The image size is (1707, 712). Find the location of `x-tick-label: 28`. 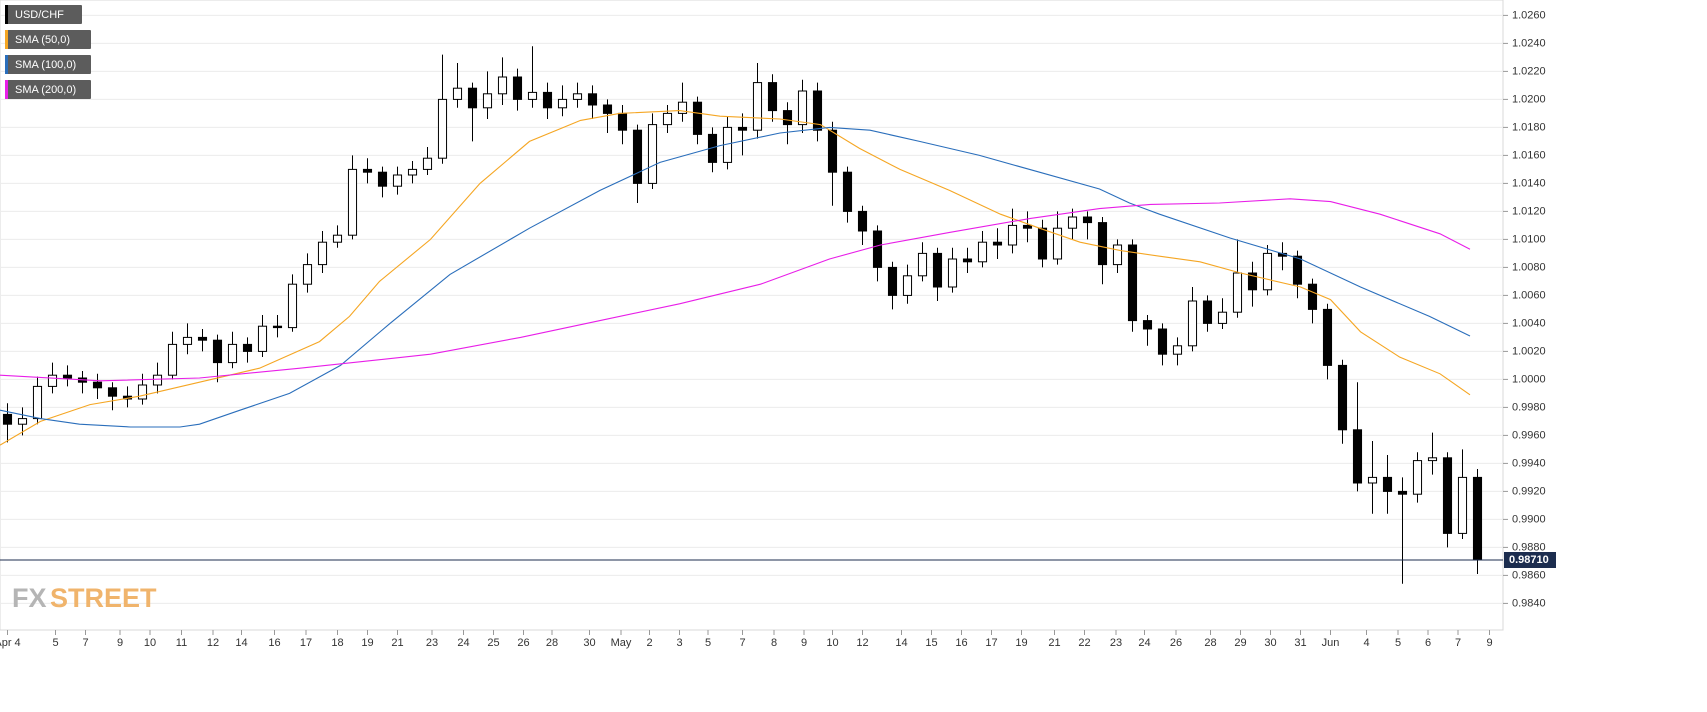

x-tick-label: 28 is located at coordinates (1210, 643).